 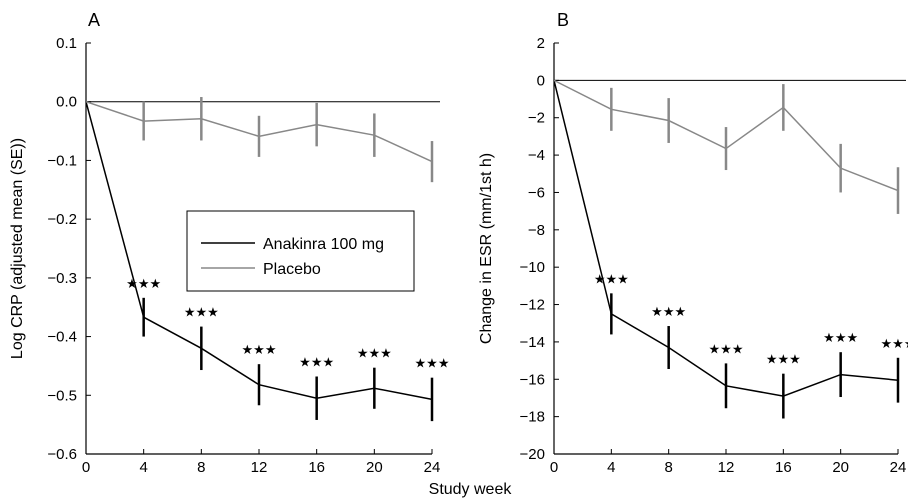 I want to click on panel-b-y-tick-label: −2, so click(x=536, y=118).